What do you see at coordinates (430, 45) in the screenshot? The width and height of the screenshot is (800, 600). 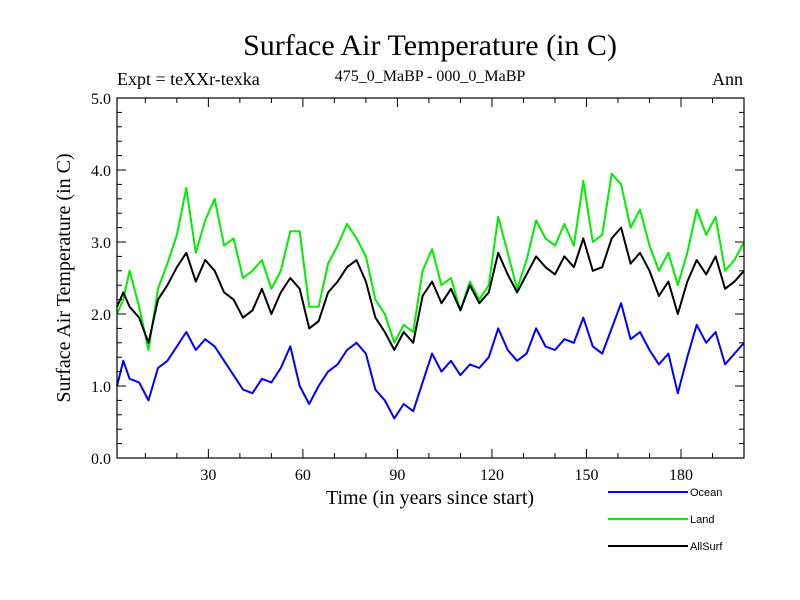 I see `chart-title: Surface Air Temperature (in C)` at bounding box center [430, 45].